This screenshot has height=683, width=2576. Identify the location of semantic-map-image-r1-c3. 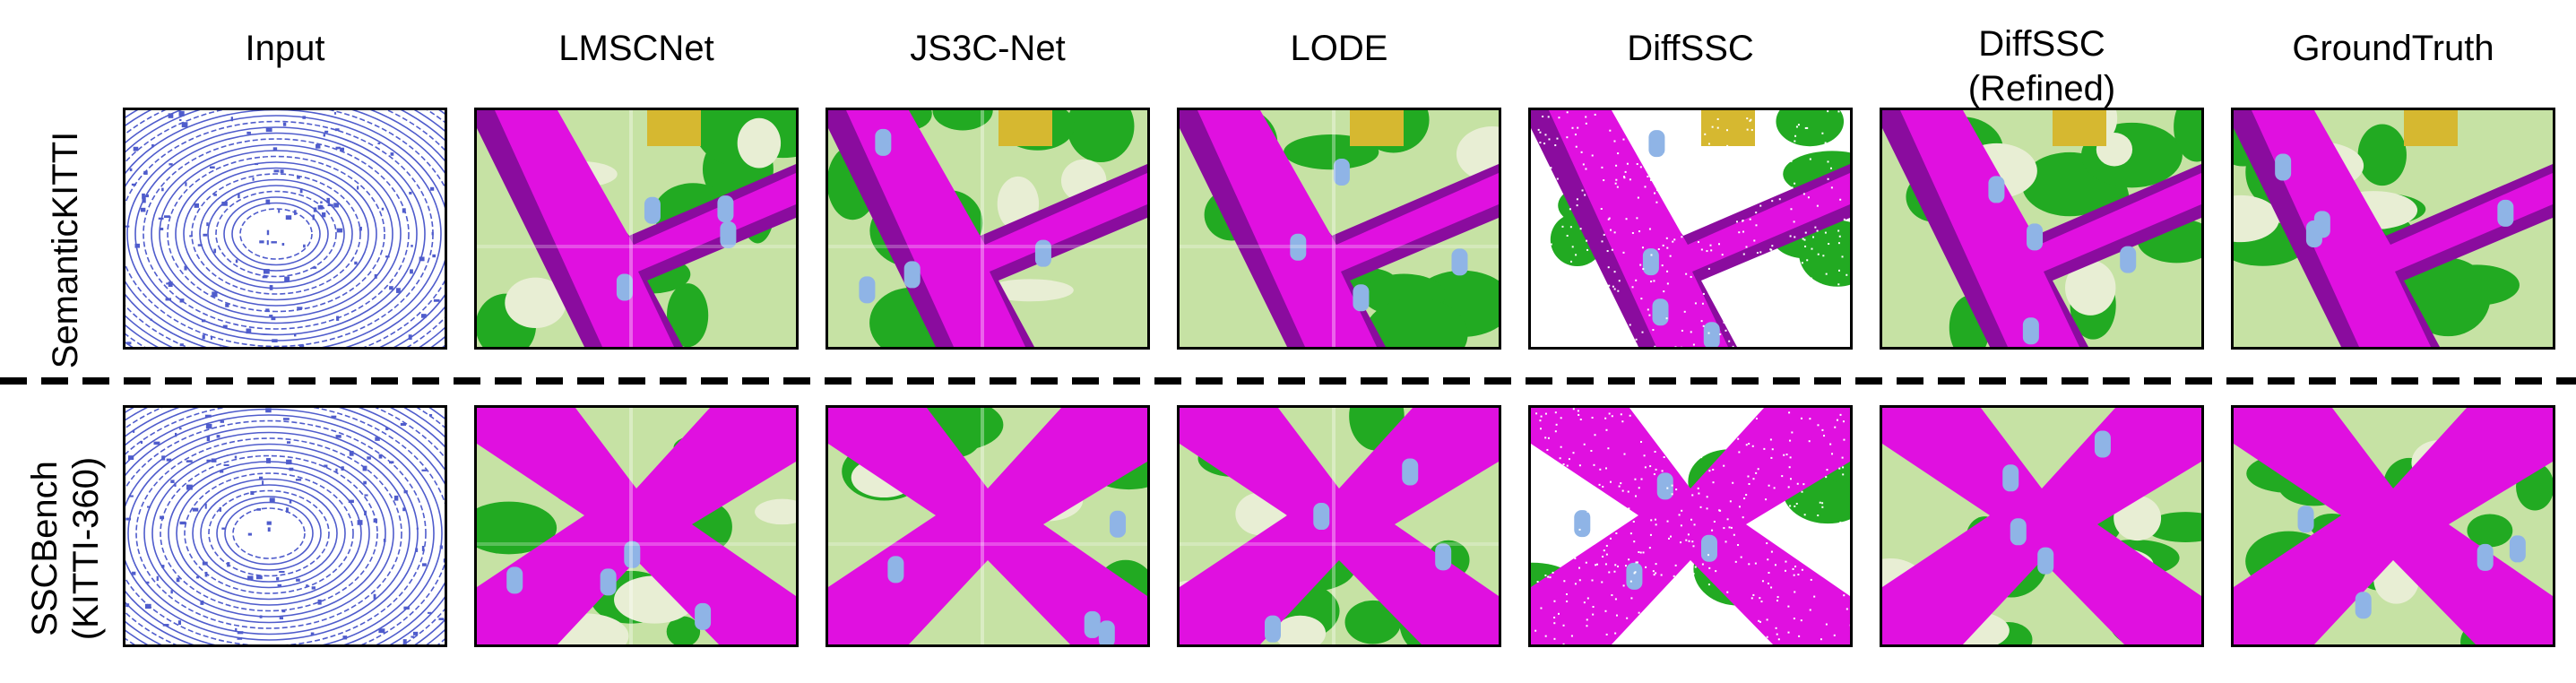
(1339, 526).